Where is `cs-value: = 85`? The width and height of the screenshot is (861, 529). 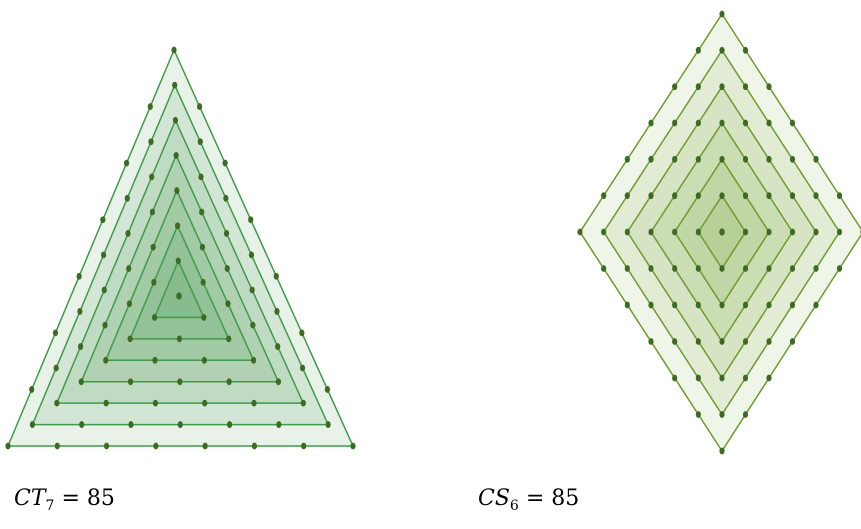
cs-value: = 85 is located at coordinates (552, 498).